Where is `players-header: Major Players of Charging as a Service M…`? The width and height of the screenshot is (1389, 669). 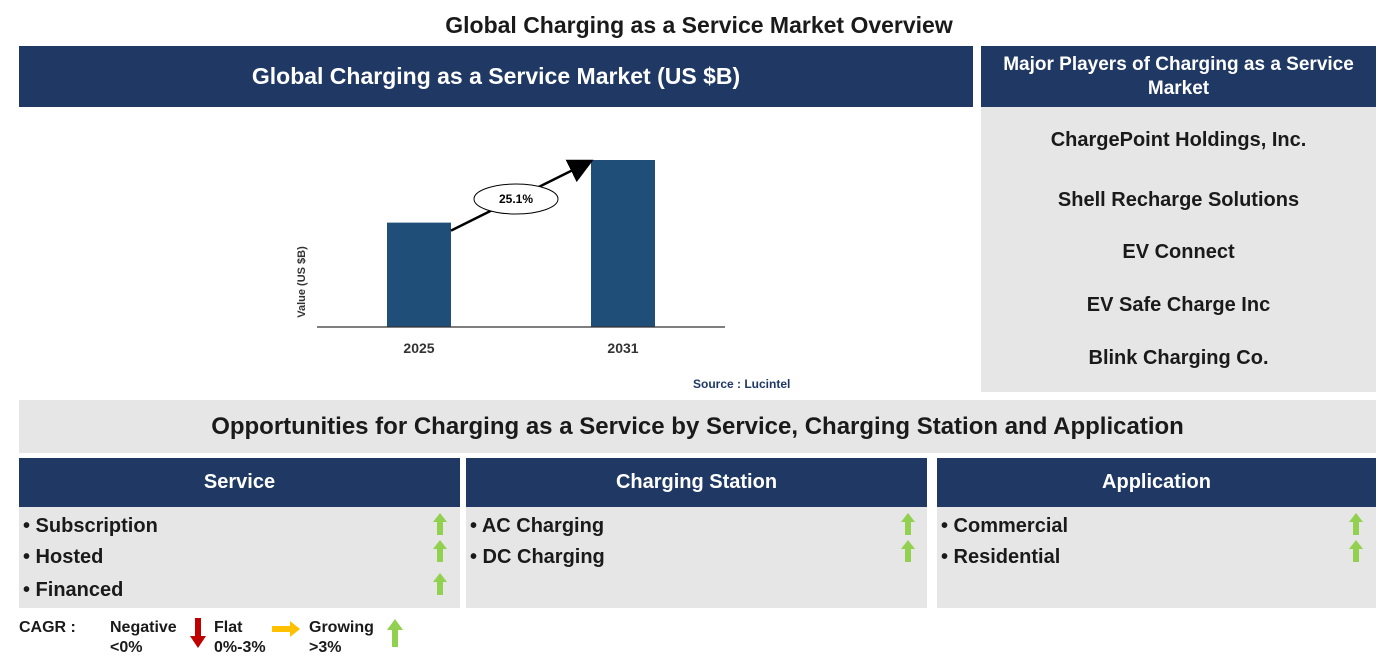 players-header: Major Players of Charging as a Service M… is located at coordinates (1178, 76).